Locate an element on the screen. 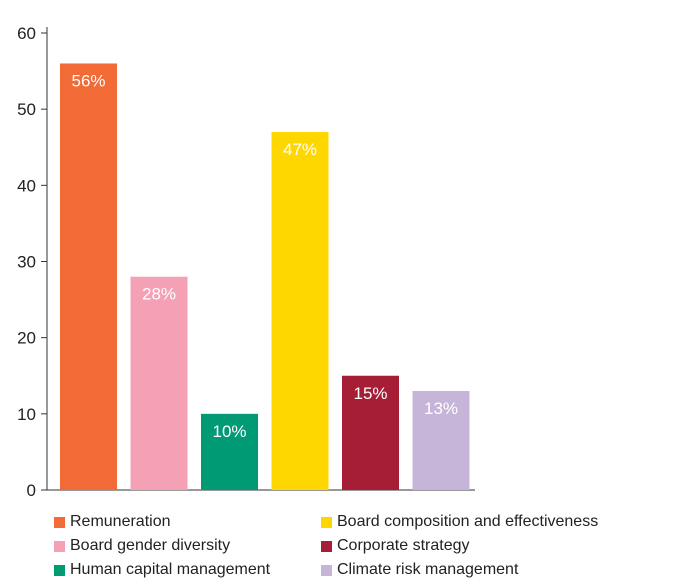 The height and width of the screenshot is (584, 684). legend-label: Board gender diversity is located at coordinates (150, 545).